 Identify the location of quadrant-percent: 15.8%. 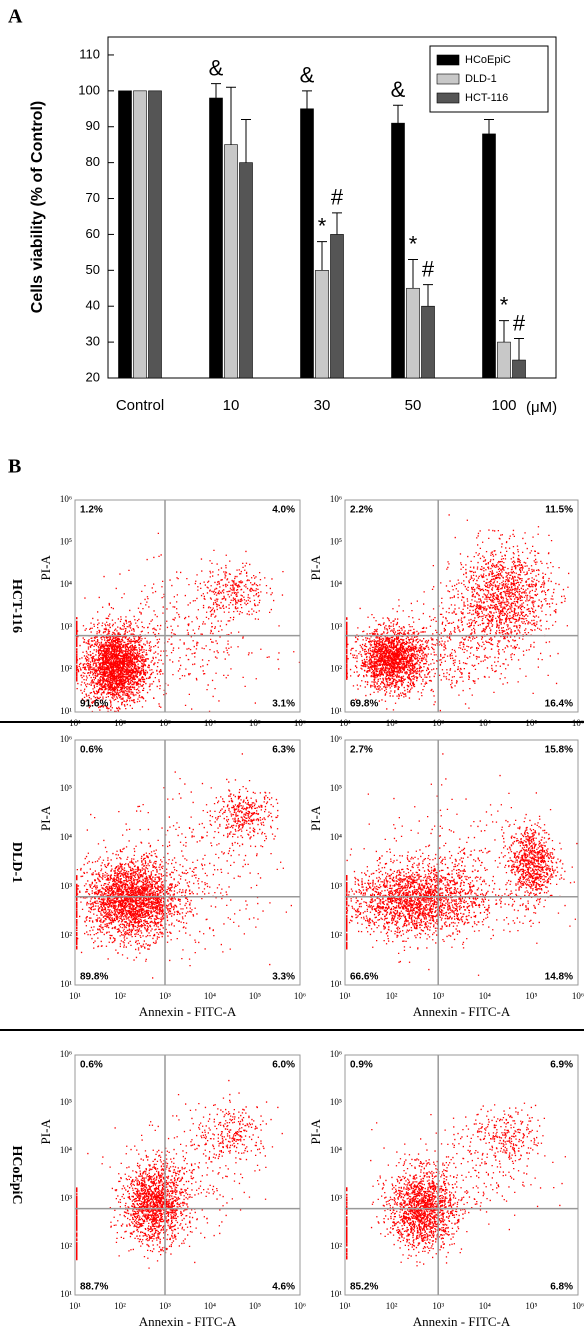
(559, 750).